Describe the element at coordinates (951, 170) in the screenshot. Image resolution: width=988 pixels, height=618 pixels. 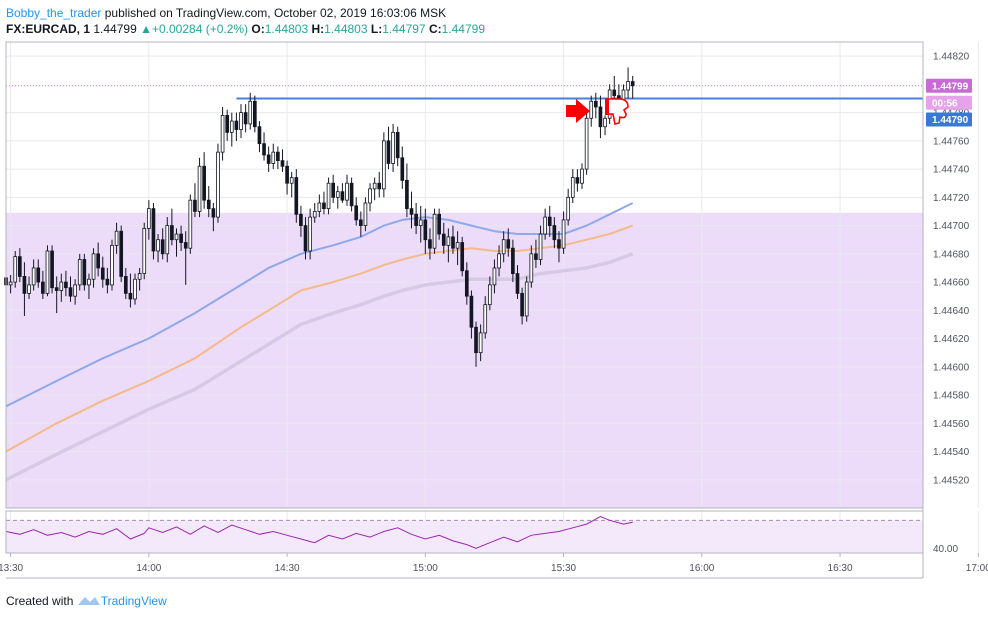
I see `price-tick-label: 1.44740` at that location.